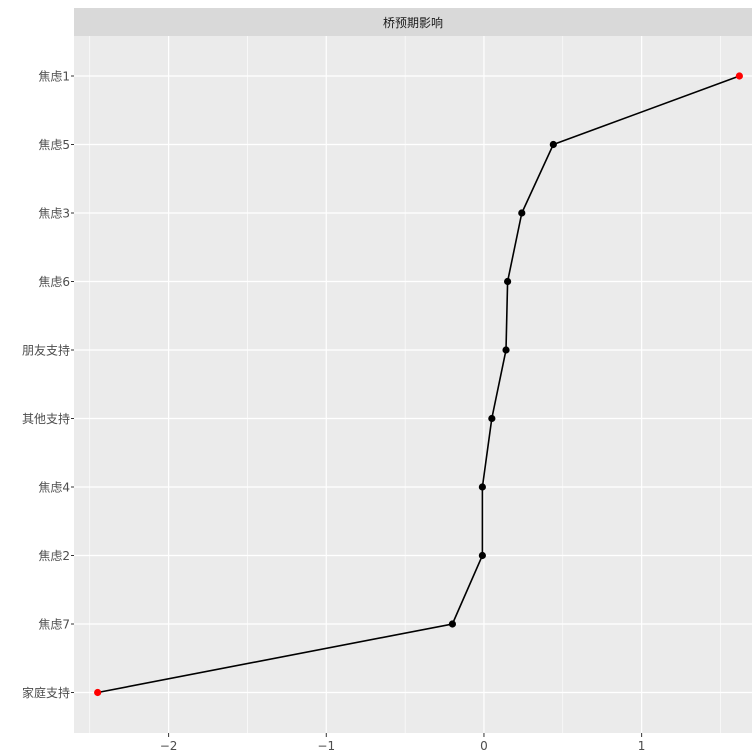 The image size is (752, 755). What do you see at coordinates (54, 77) in the screenshot?
I see `y-tick-label: 焦虑1` at bounding box center [54, 77].